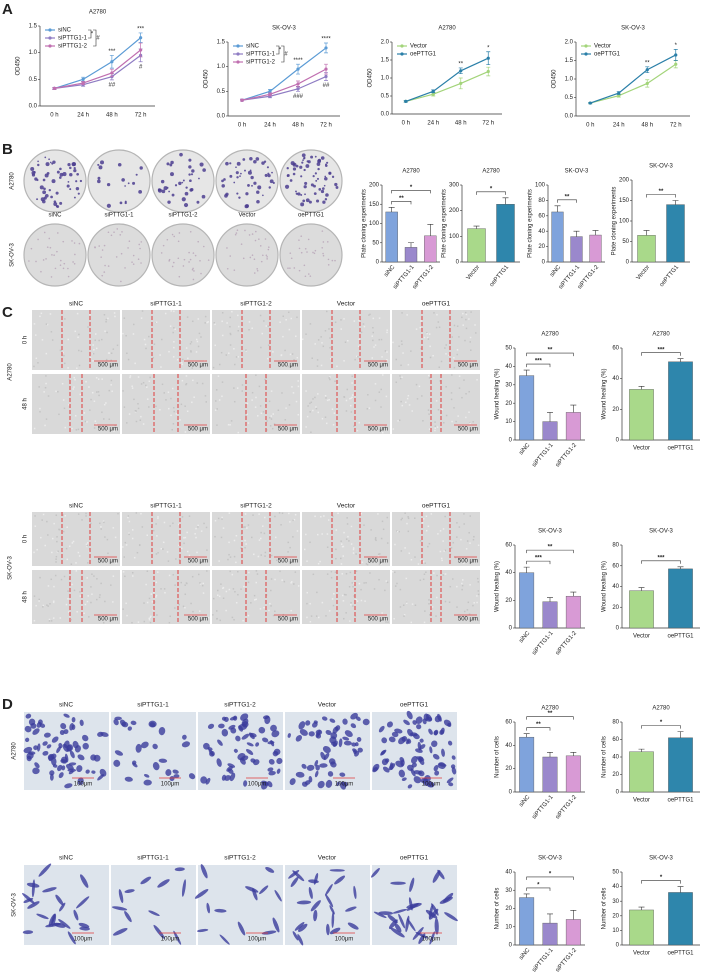  What do you see at coordinates (458, 263) in the screenshot?
I see `y-tick-label: 0` at bounding box center [458, 263].